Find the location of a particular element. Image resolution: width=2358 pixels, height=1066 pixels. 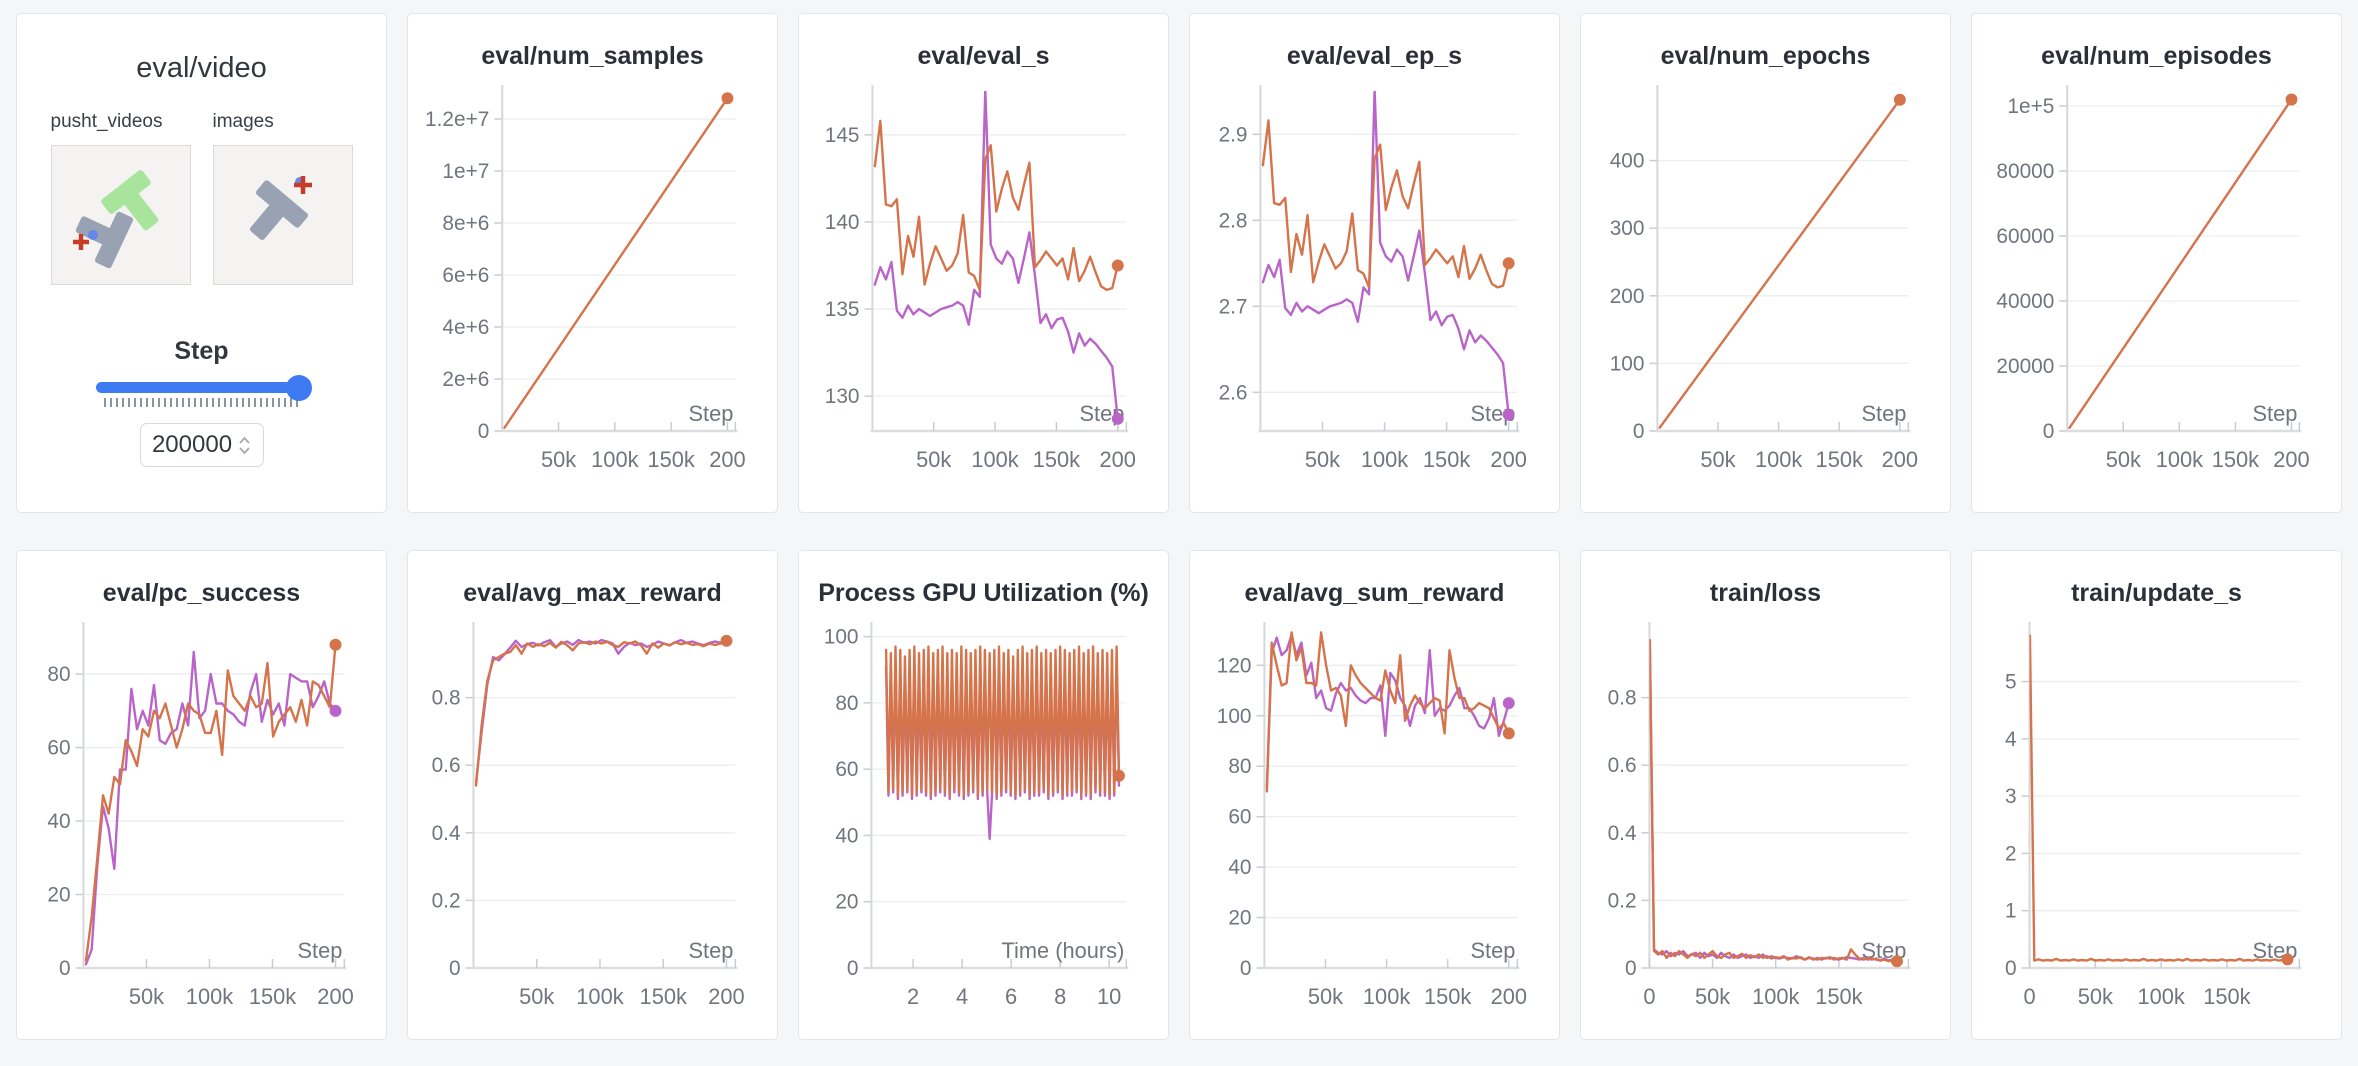

svg-text: 400 is located at coordinates (1627, 161).